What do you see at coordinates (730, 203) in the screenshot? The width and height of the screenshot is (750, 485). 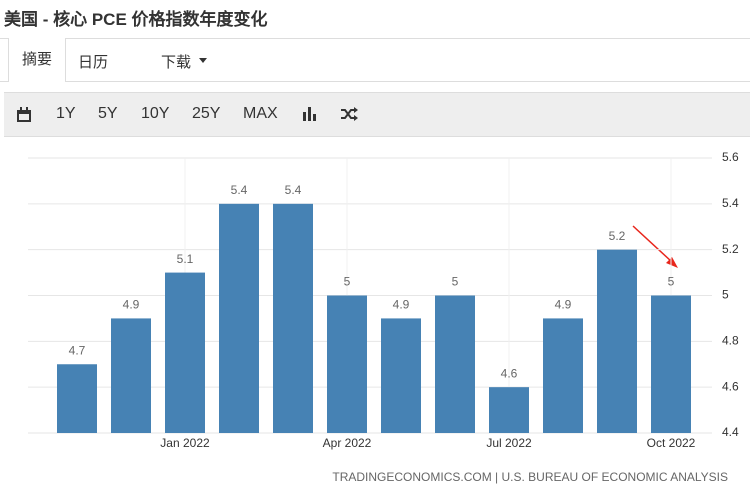 I see `y-tick-label: 5.4` at bounding box center [730, 203].